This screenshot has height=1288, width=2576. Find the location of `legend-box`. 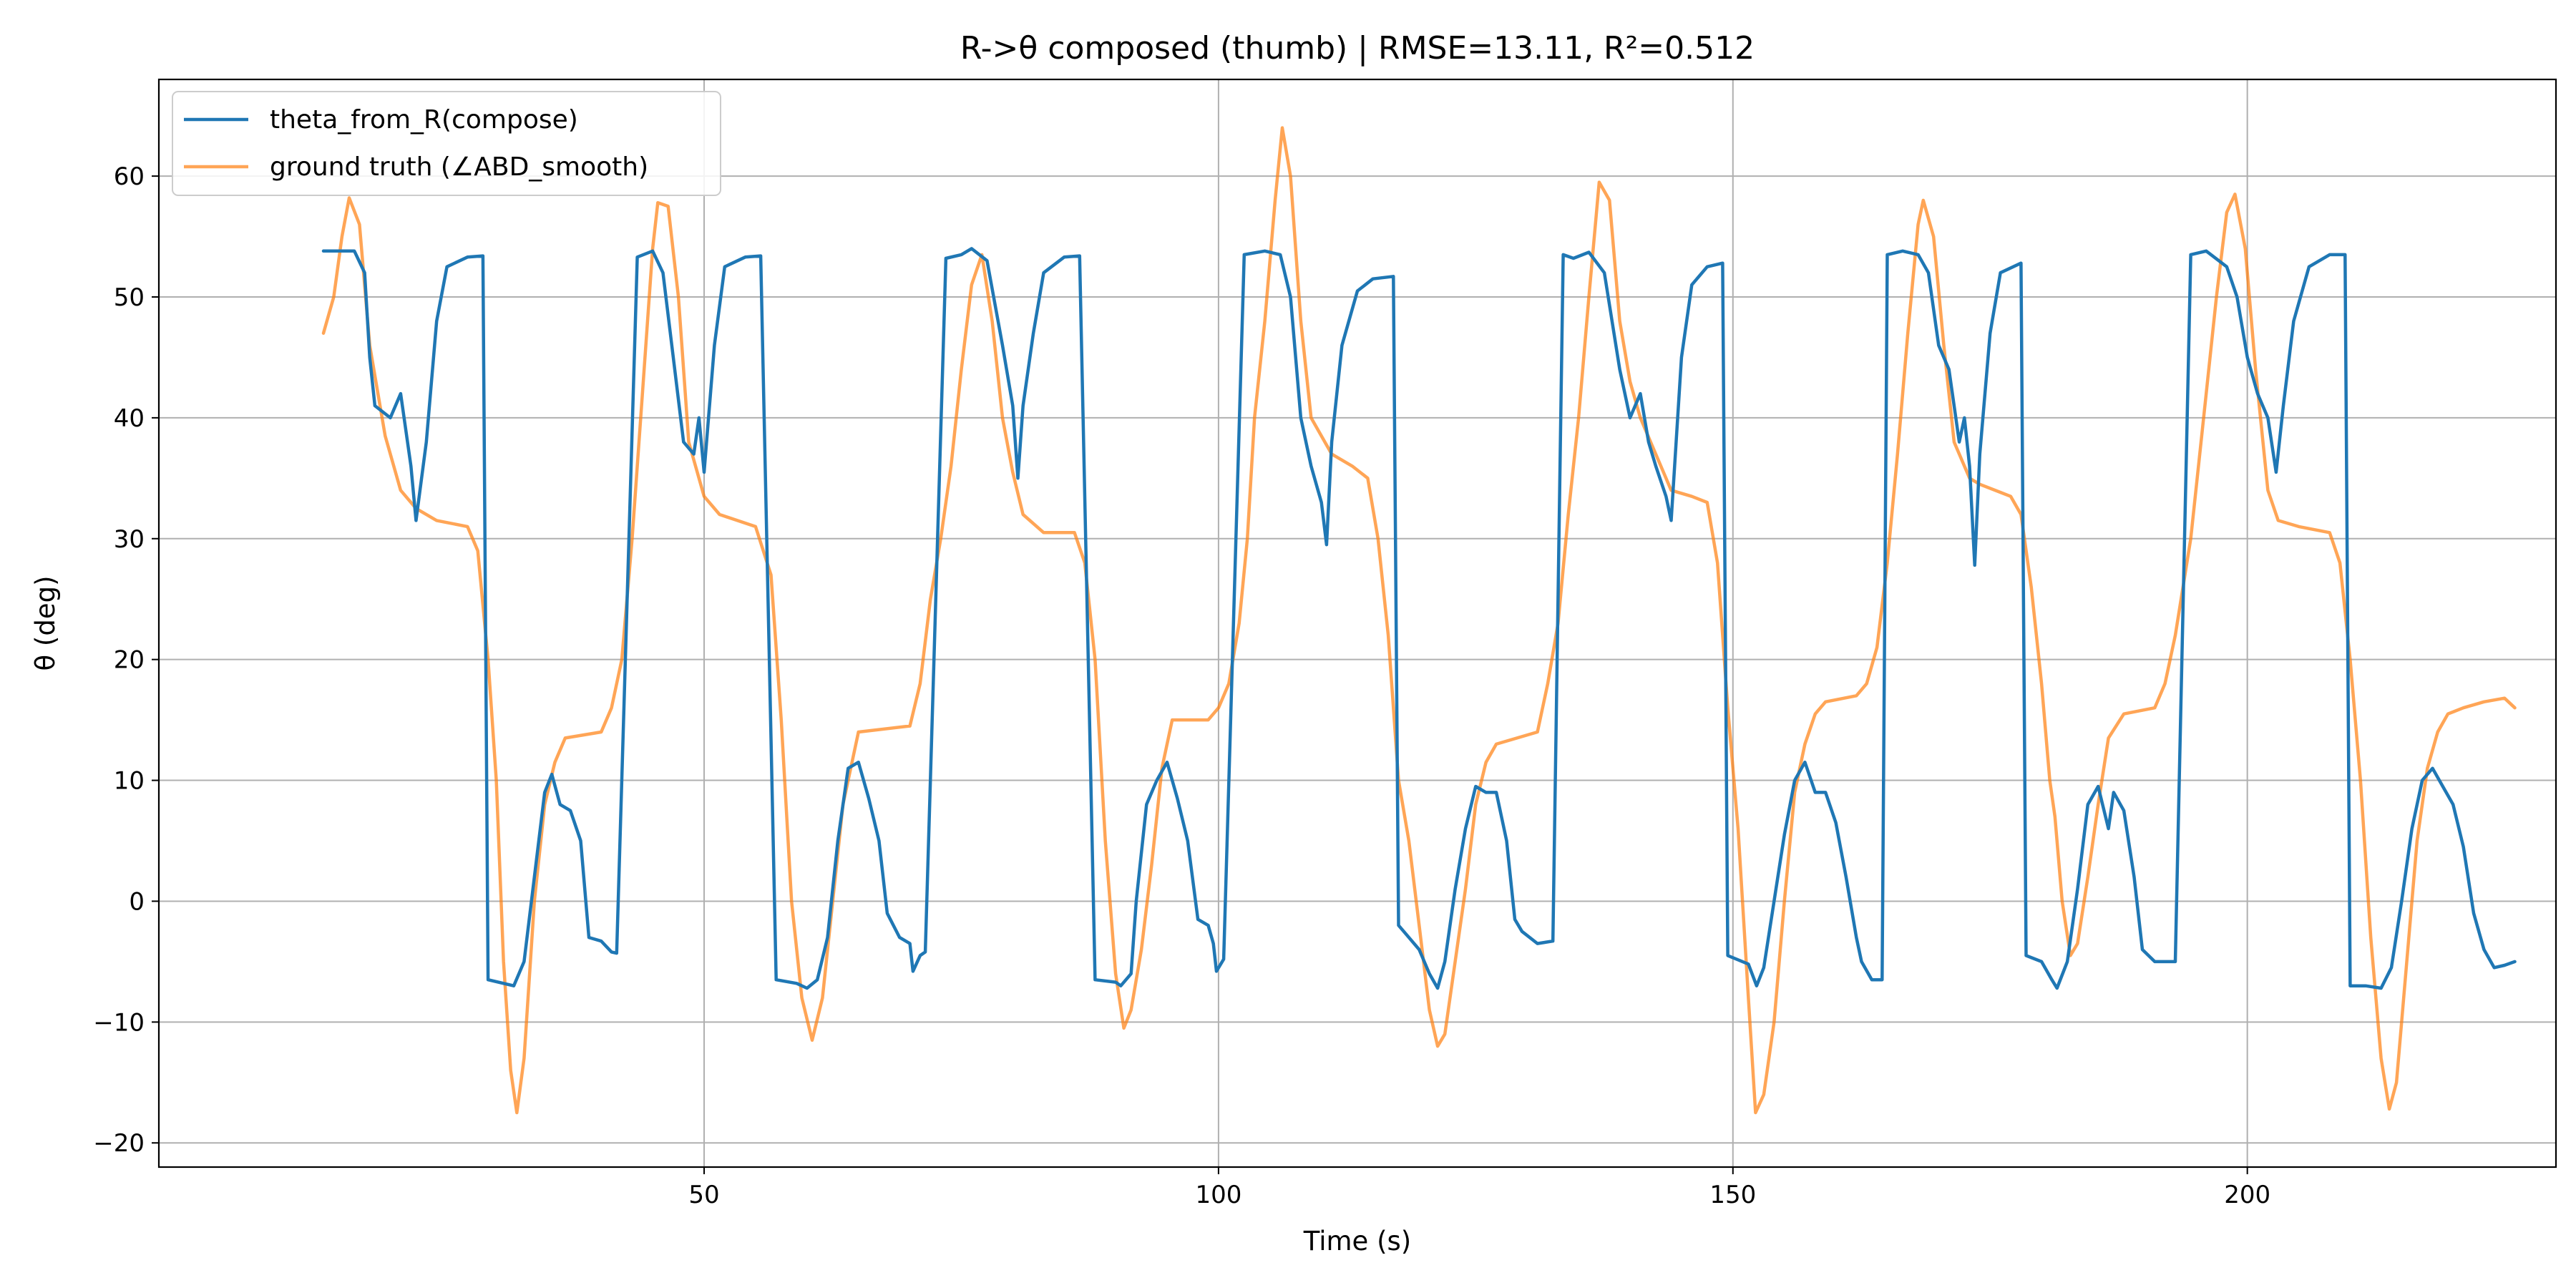

legend-box is located at coordinates (446, 143).